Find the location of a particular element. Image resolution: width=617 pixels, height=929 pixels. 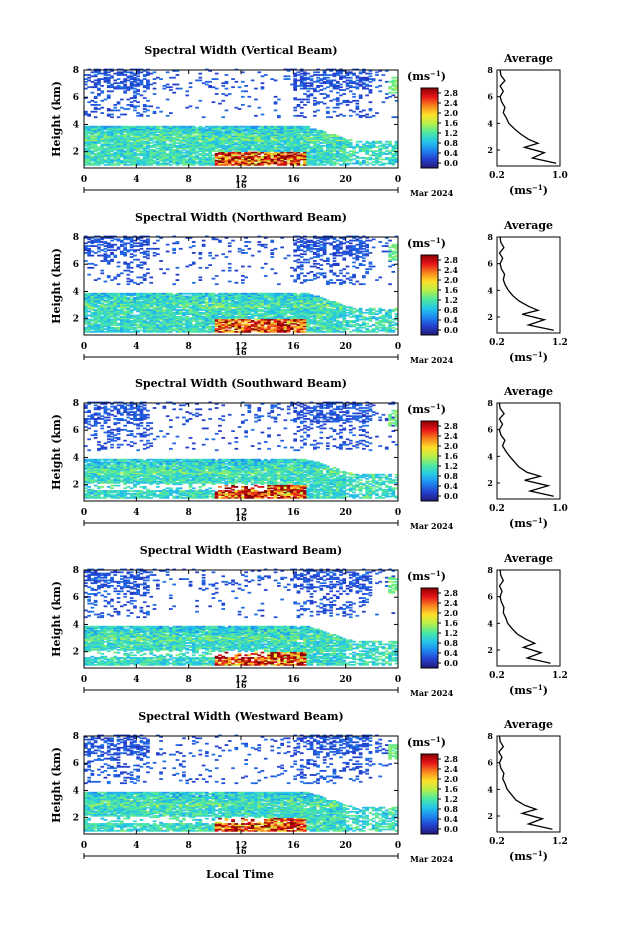

avg-y-tick-label: 2 is located at coordinates (490, 816).